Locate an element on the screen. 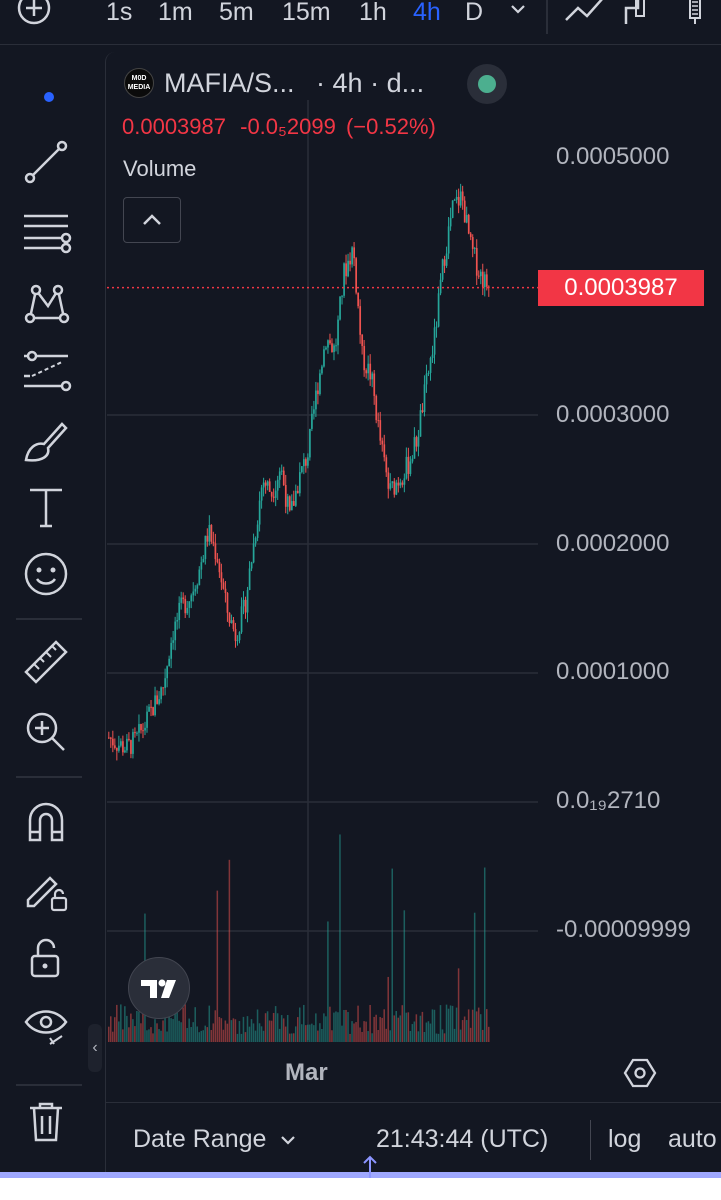 The height and width of the screenshot is (1200, 721). add-icon is located at coordinates (34, 15).